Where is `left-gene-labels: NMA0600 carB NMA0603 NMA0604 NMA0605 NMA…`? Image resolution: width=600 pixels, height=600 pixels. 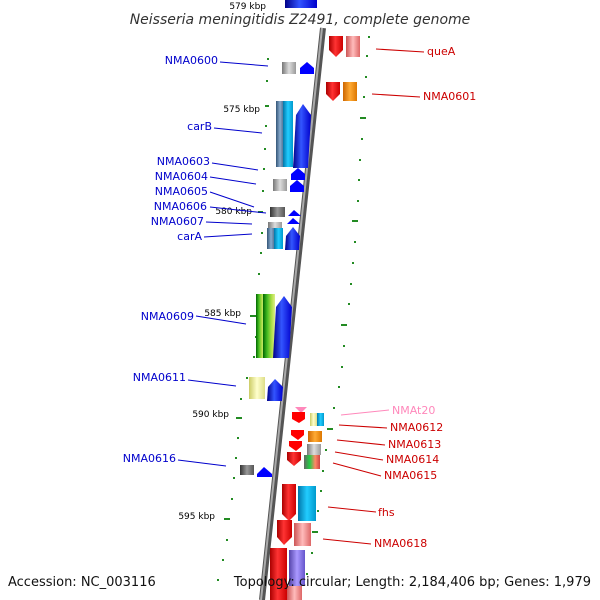 left-gene-labels: NMA0600 carB NMA0603 NMA0604 NMA0605 NMA… is located at coordinates (170, 259).